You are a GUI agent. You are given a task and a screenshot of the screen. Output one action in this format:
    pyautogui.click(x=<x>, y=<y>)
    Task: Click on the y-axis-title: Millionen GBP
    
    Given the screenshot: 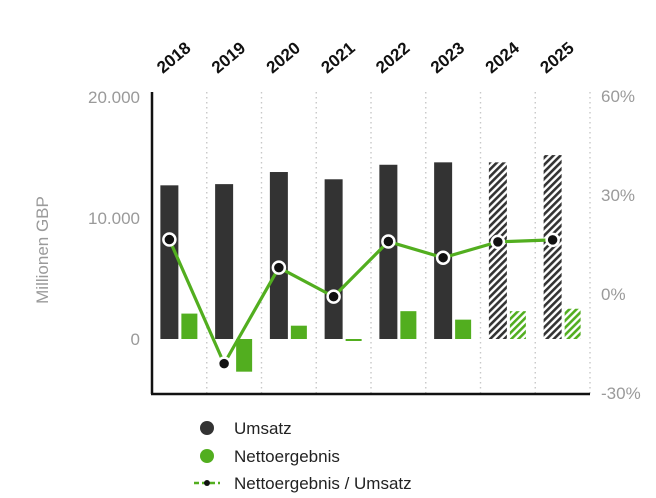 What is the action you would take?
    pyautogui.click(x=42, y=250)
    